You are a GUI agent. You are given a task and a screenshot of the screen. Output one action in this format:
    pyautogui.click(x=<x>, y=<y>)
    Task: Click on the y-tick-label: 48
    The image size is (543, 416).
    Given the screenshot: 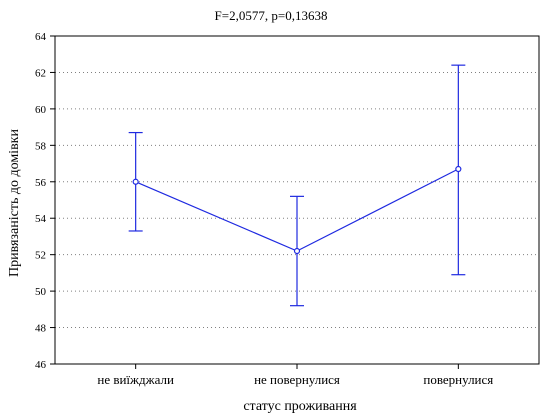 What is the action you would take?
    pyautogui.click(x=41, y=329)
    